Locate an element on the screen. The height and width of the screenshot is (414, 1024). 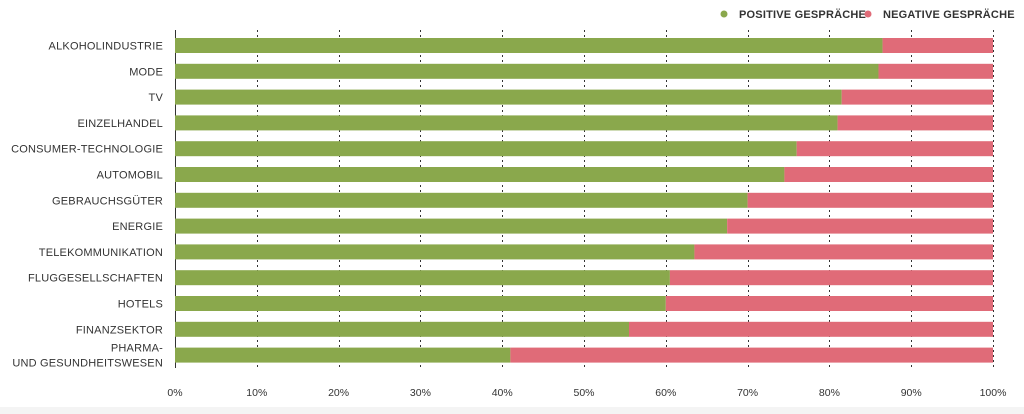
category-label: MODE is located at coordinates (146, 72).